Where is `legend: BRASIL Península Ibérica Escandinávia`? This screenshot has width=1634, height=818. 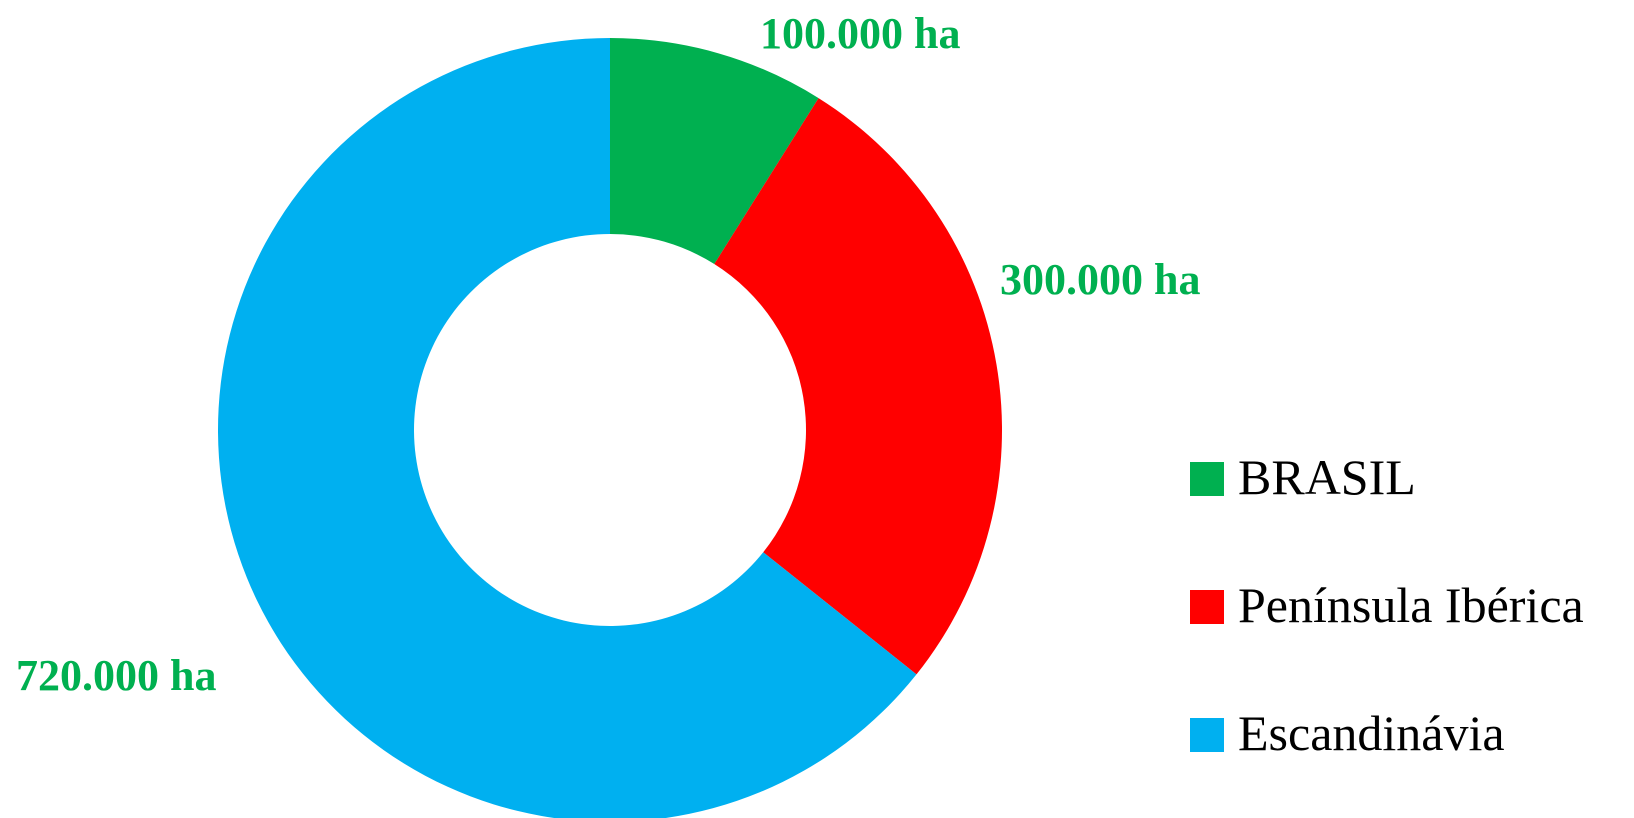
legend: BRASIL Península Ibérica Escandinávia is located at coordinates (1387, 605).